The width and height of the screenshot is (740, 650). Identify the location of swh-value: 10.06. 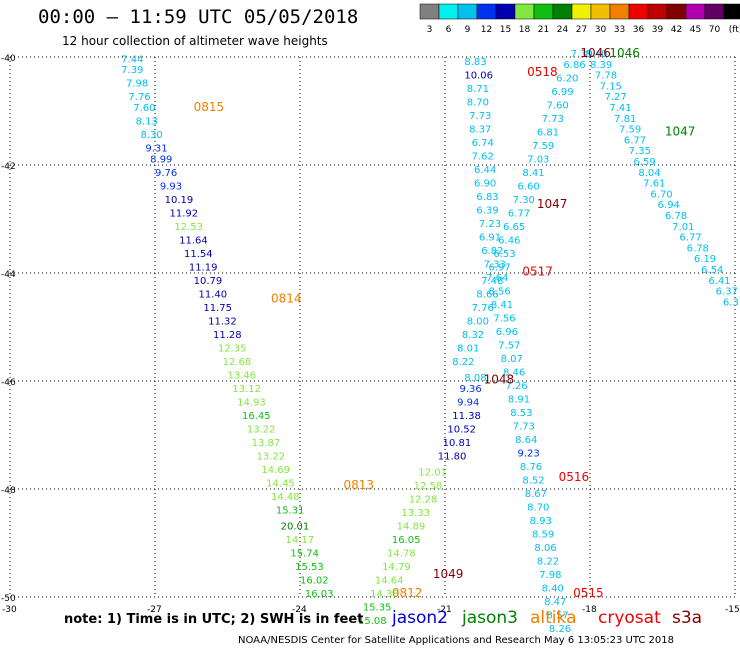
(478, 76).